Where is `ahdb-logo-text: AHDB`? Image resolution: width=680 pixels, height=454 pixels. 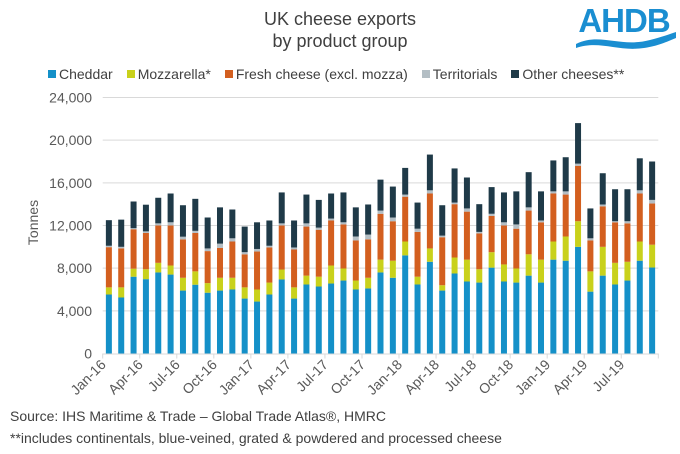
ahdb-logo-text: AHDB is located at coordinates (623, 20).